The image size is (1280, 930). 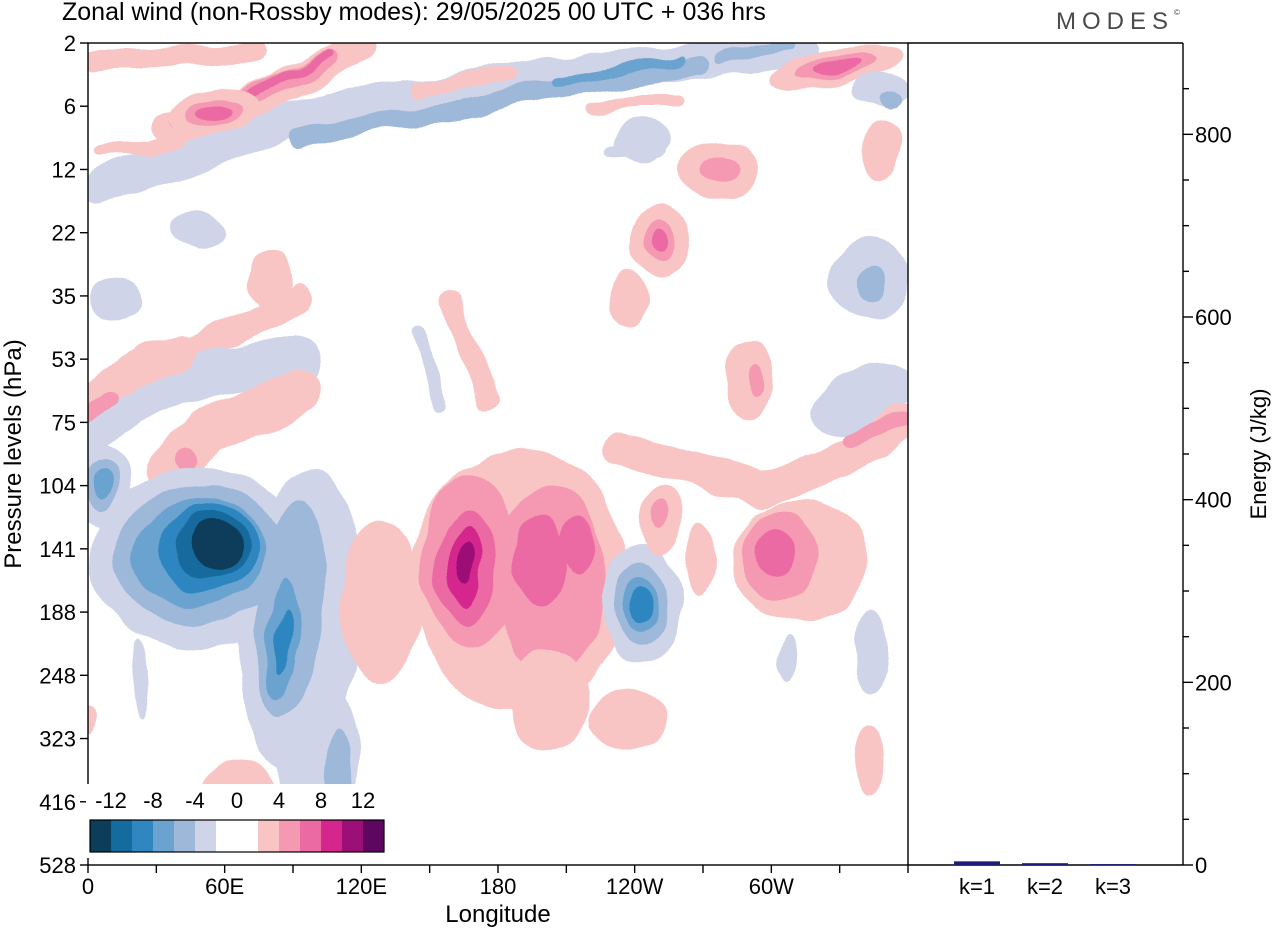 What do you see at coordinates (237, 800) in the screenshot?
I see `colorbar-label: 0` at bounding box center [237, 800].